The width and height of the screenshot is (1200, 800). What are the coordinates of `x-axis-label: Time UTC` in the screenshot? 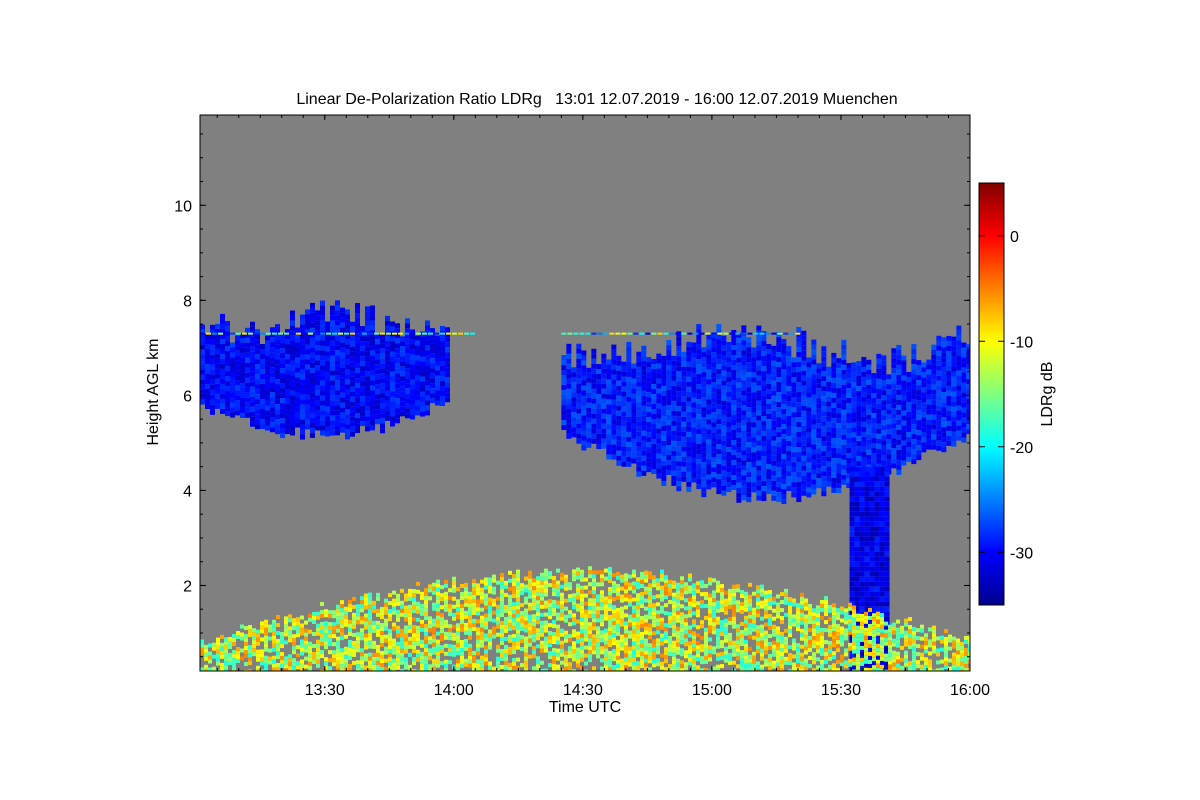 It's located at (585, 707).